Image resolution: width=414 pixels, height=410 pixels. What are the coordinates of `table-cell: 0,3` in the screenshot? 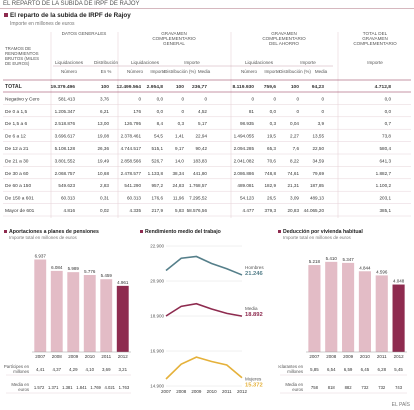 It's located at (273, 123).